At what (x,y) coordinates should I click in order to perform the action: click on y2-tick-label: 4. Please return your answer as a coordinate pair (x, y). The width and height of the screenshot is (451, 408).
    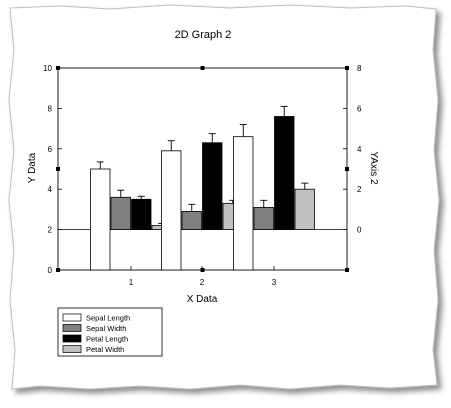
    Looking at the image, I should click on (359, 149).